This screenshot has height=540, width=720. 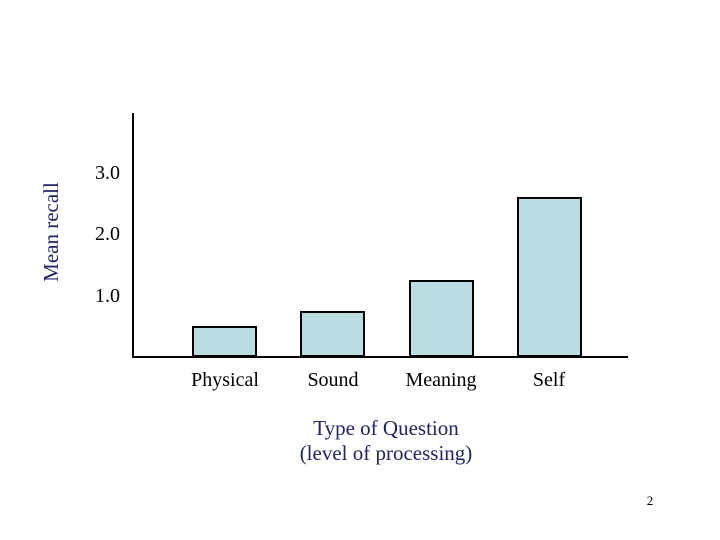 What do you see at coordinates (380, 357) in the screenshot?
I see `x-axis-line` at bounding box center [380, 357].